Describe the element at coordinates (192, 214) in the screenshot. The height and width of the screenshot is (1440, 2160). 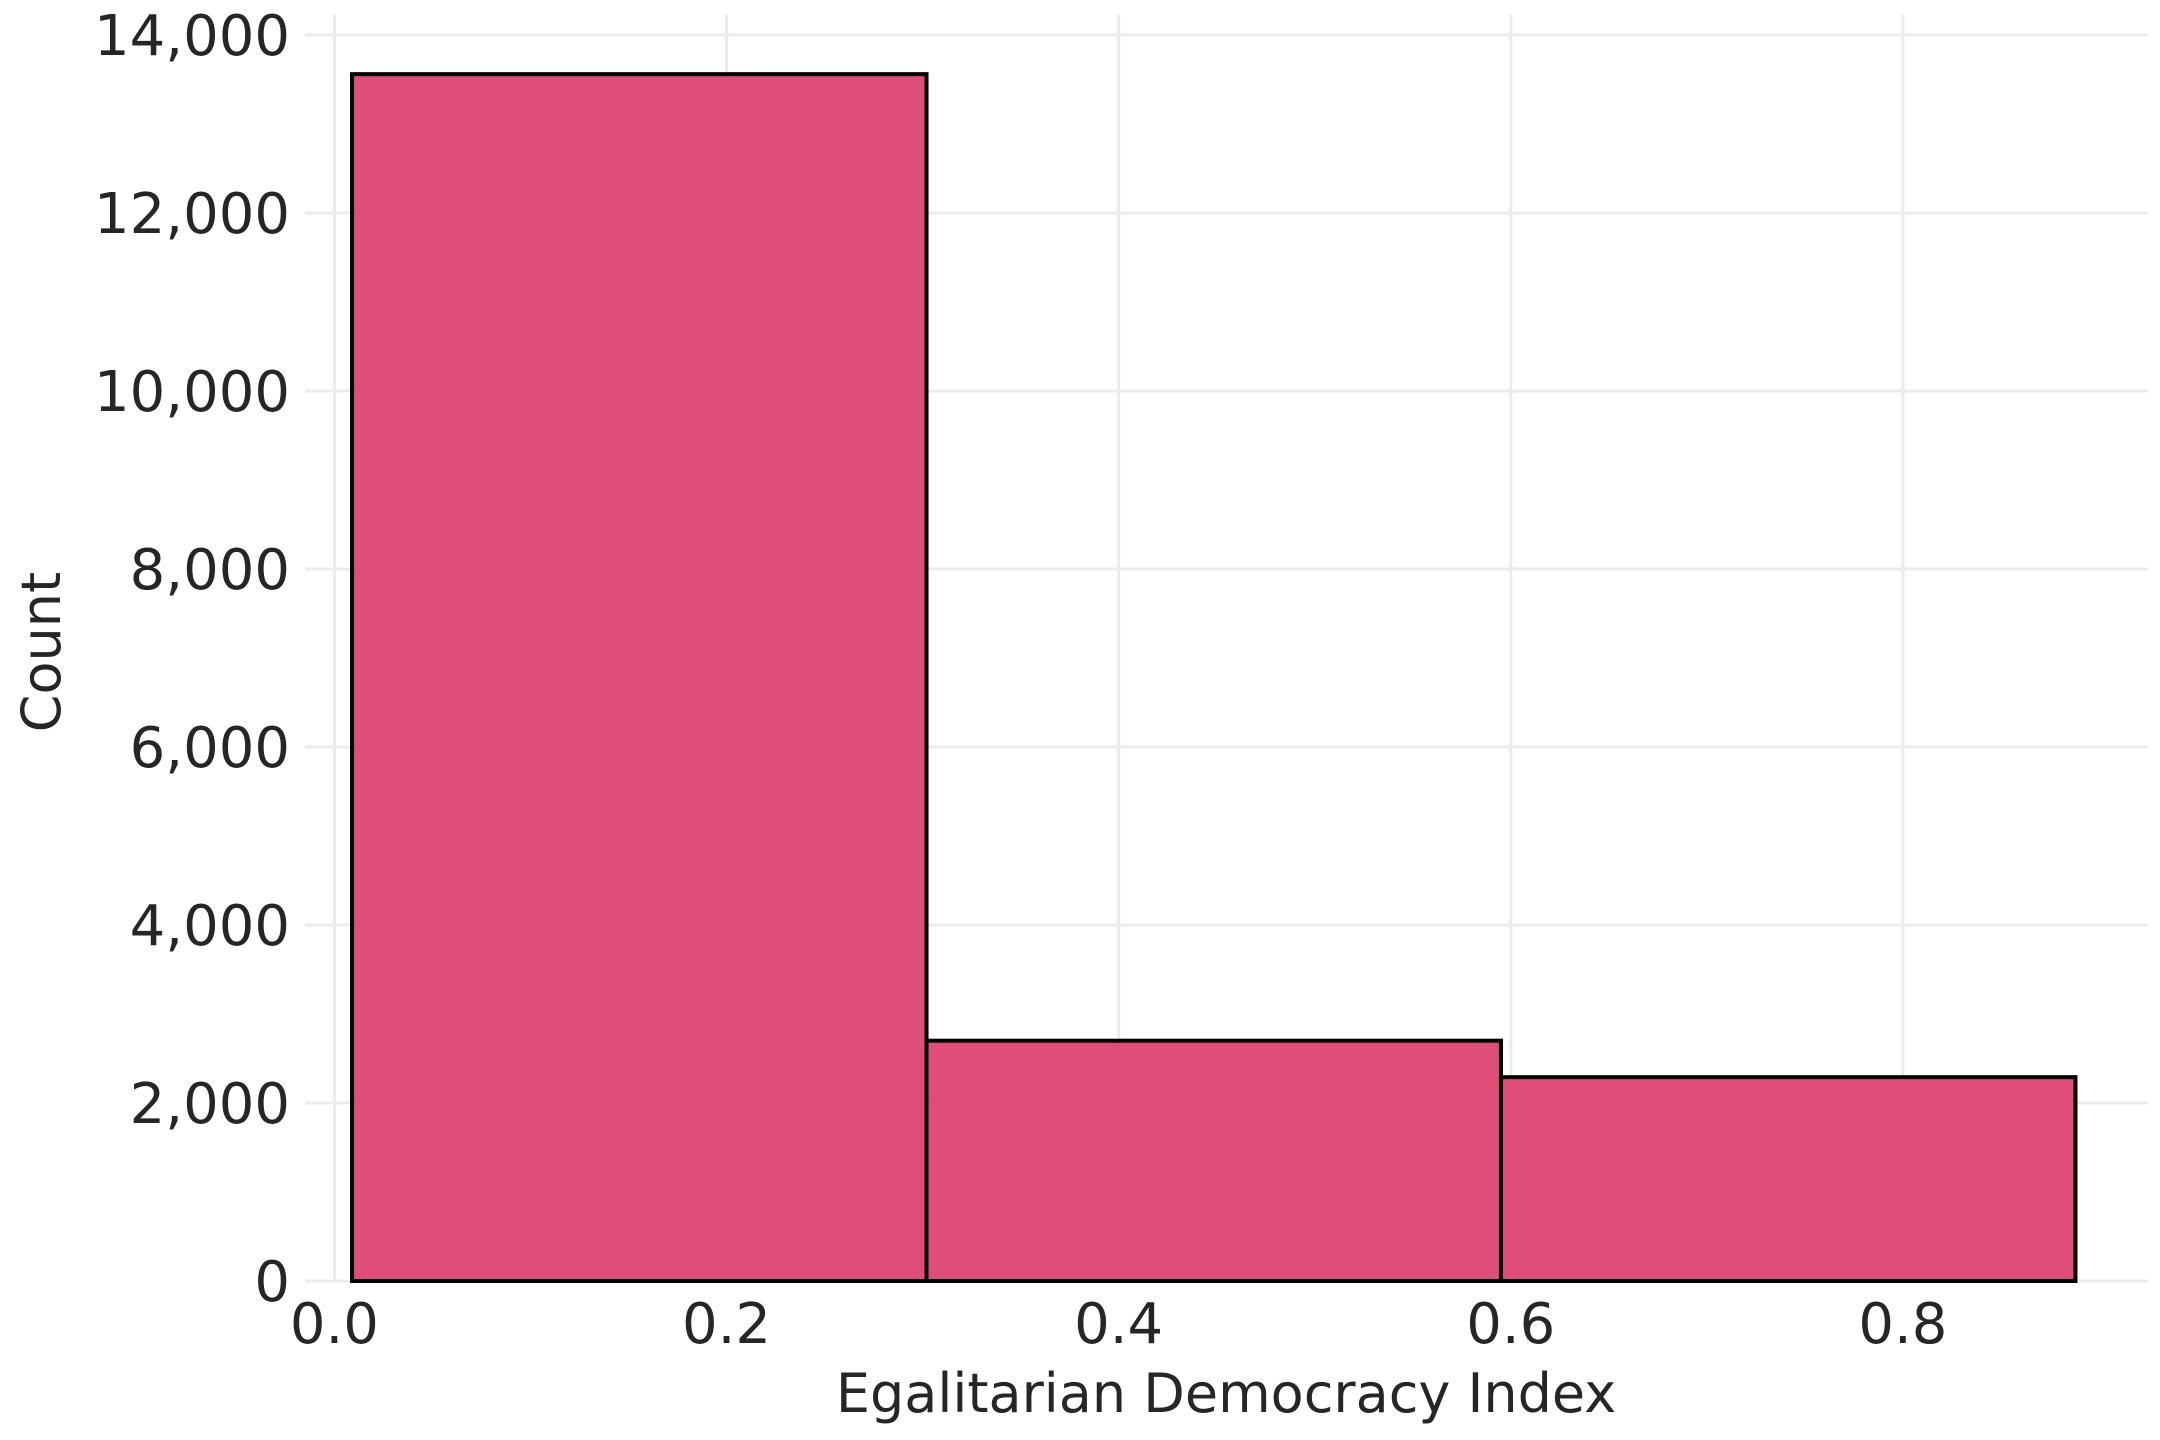
I see `y-tick-label-6: 12,000` at that location.